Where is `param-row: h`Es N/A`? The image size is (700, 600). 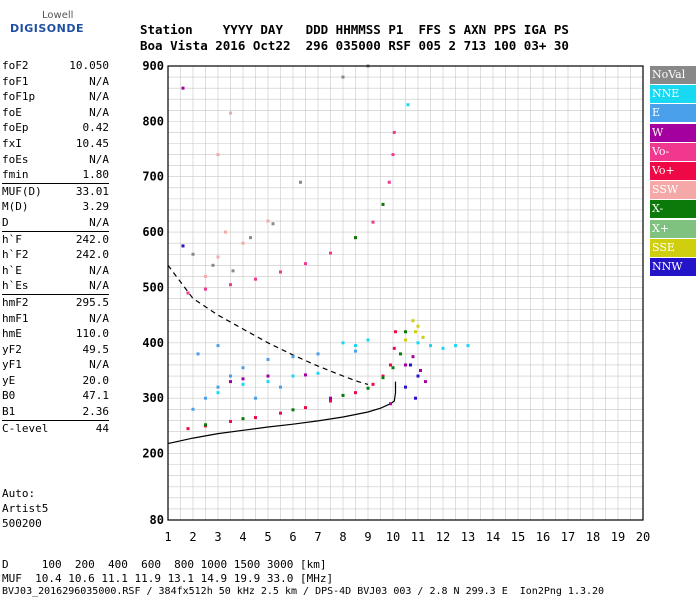
param-row: h`Es N/A is located at coordinates (55, 286).